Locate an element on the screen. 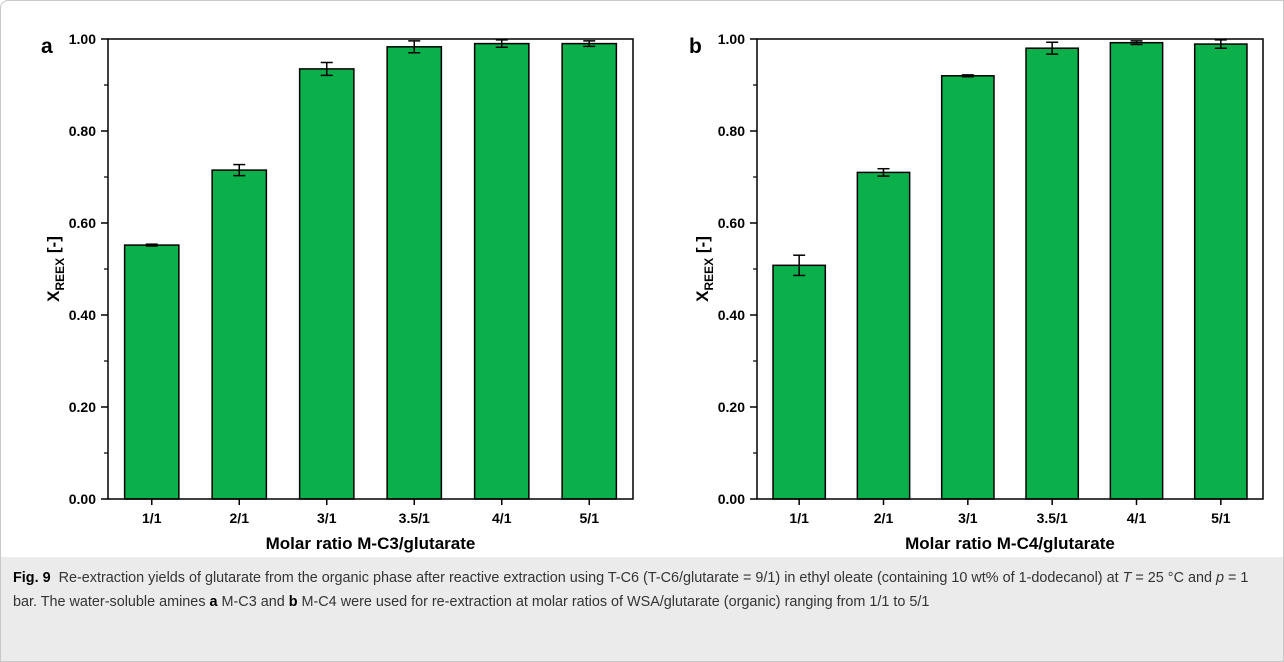  caption-text: = 1 bar. The water-soluble amines is located at coordinates (631, 590).